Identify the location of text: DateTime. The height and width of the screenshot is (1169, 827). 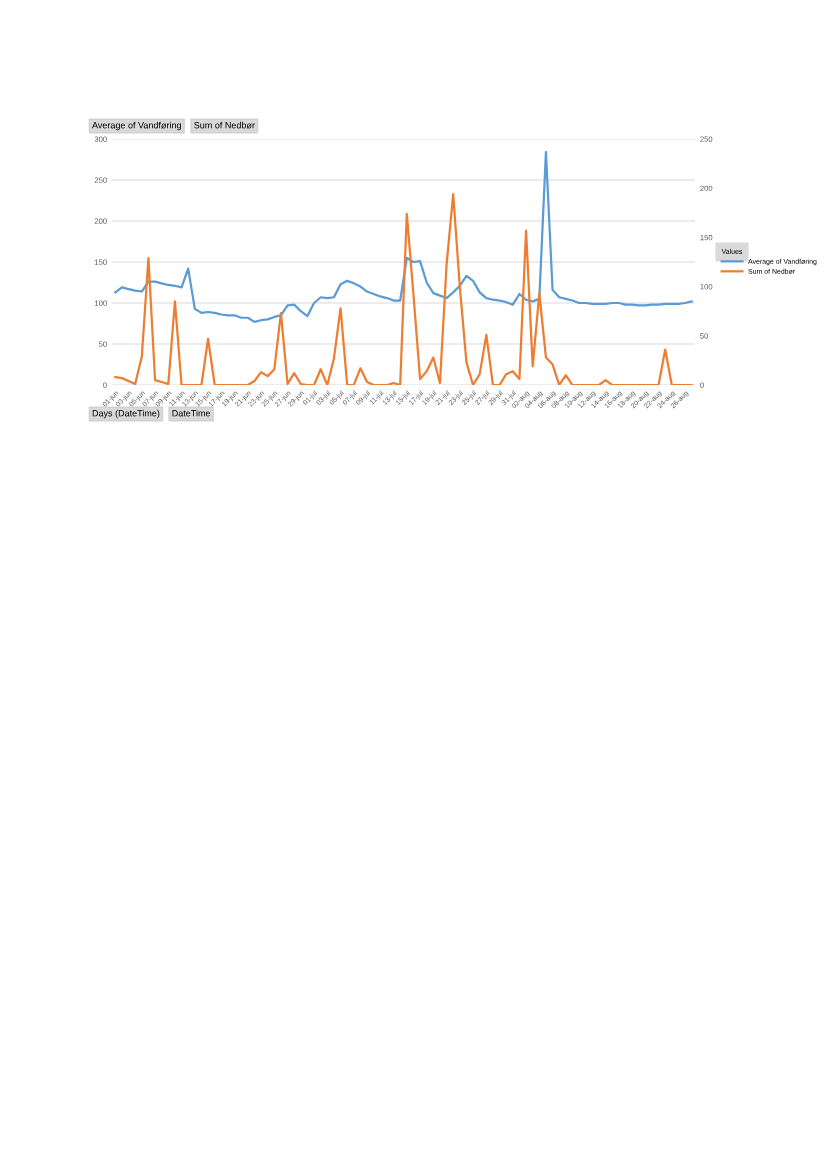
(191, 413).